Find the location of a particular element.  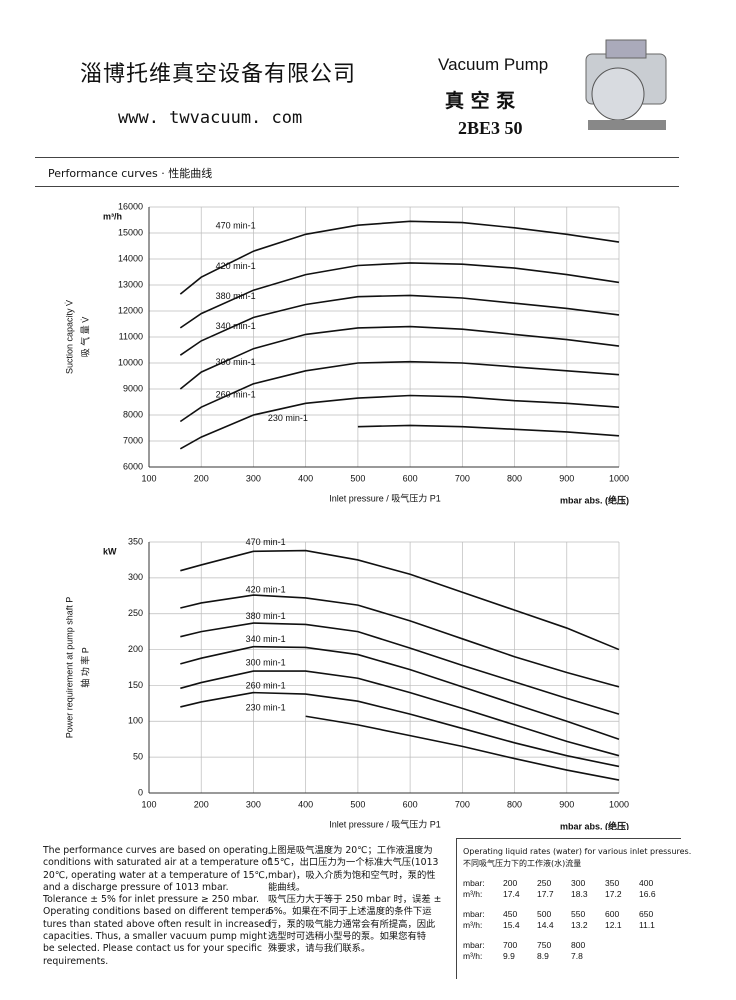

table-cell: 12.1 is located at coordinates (613, 925).